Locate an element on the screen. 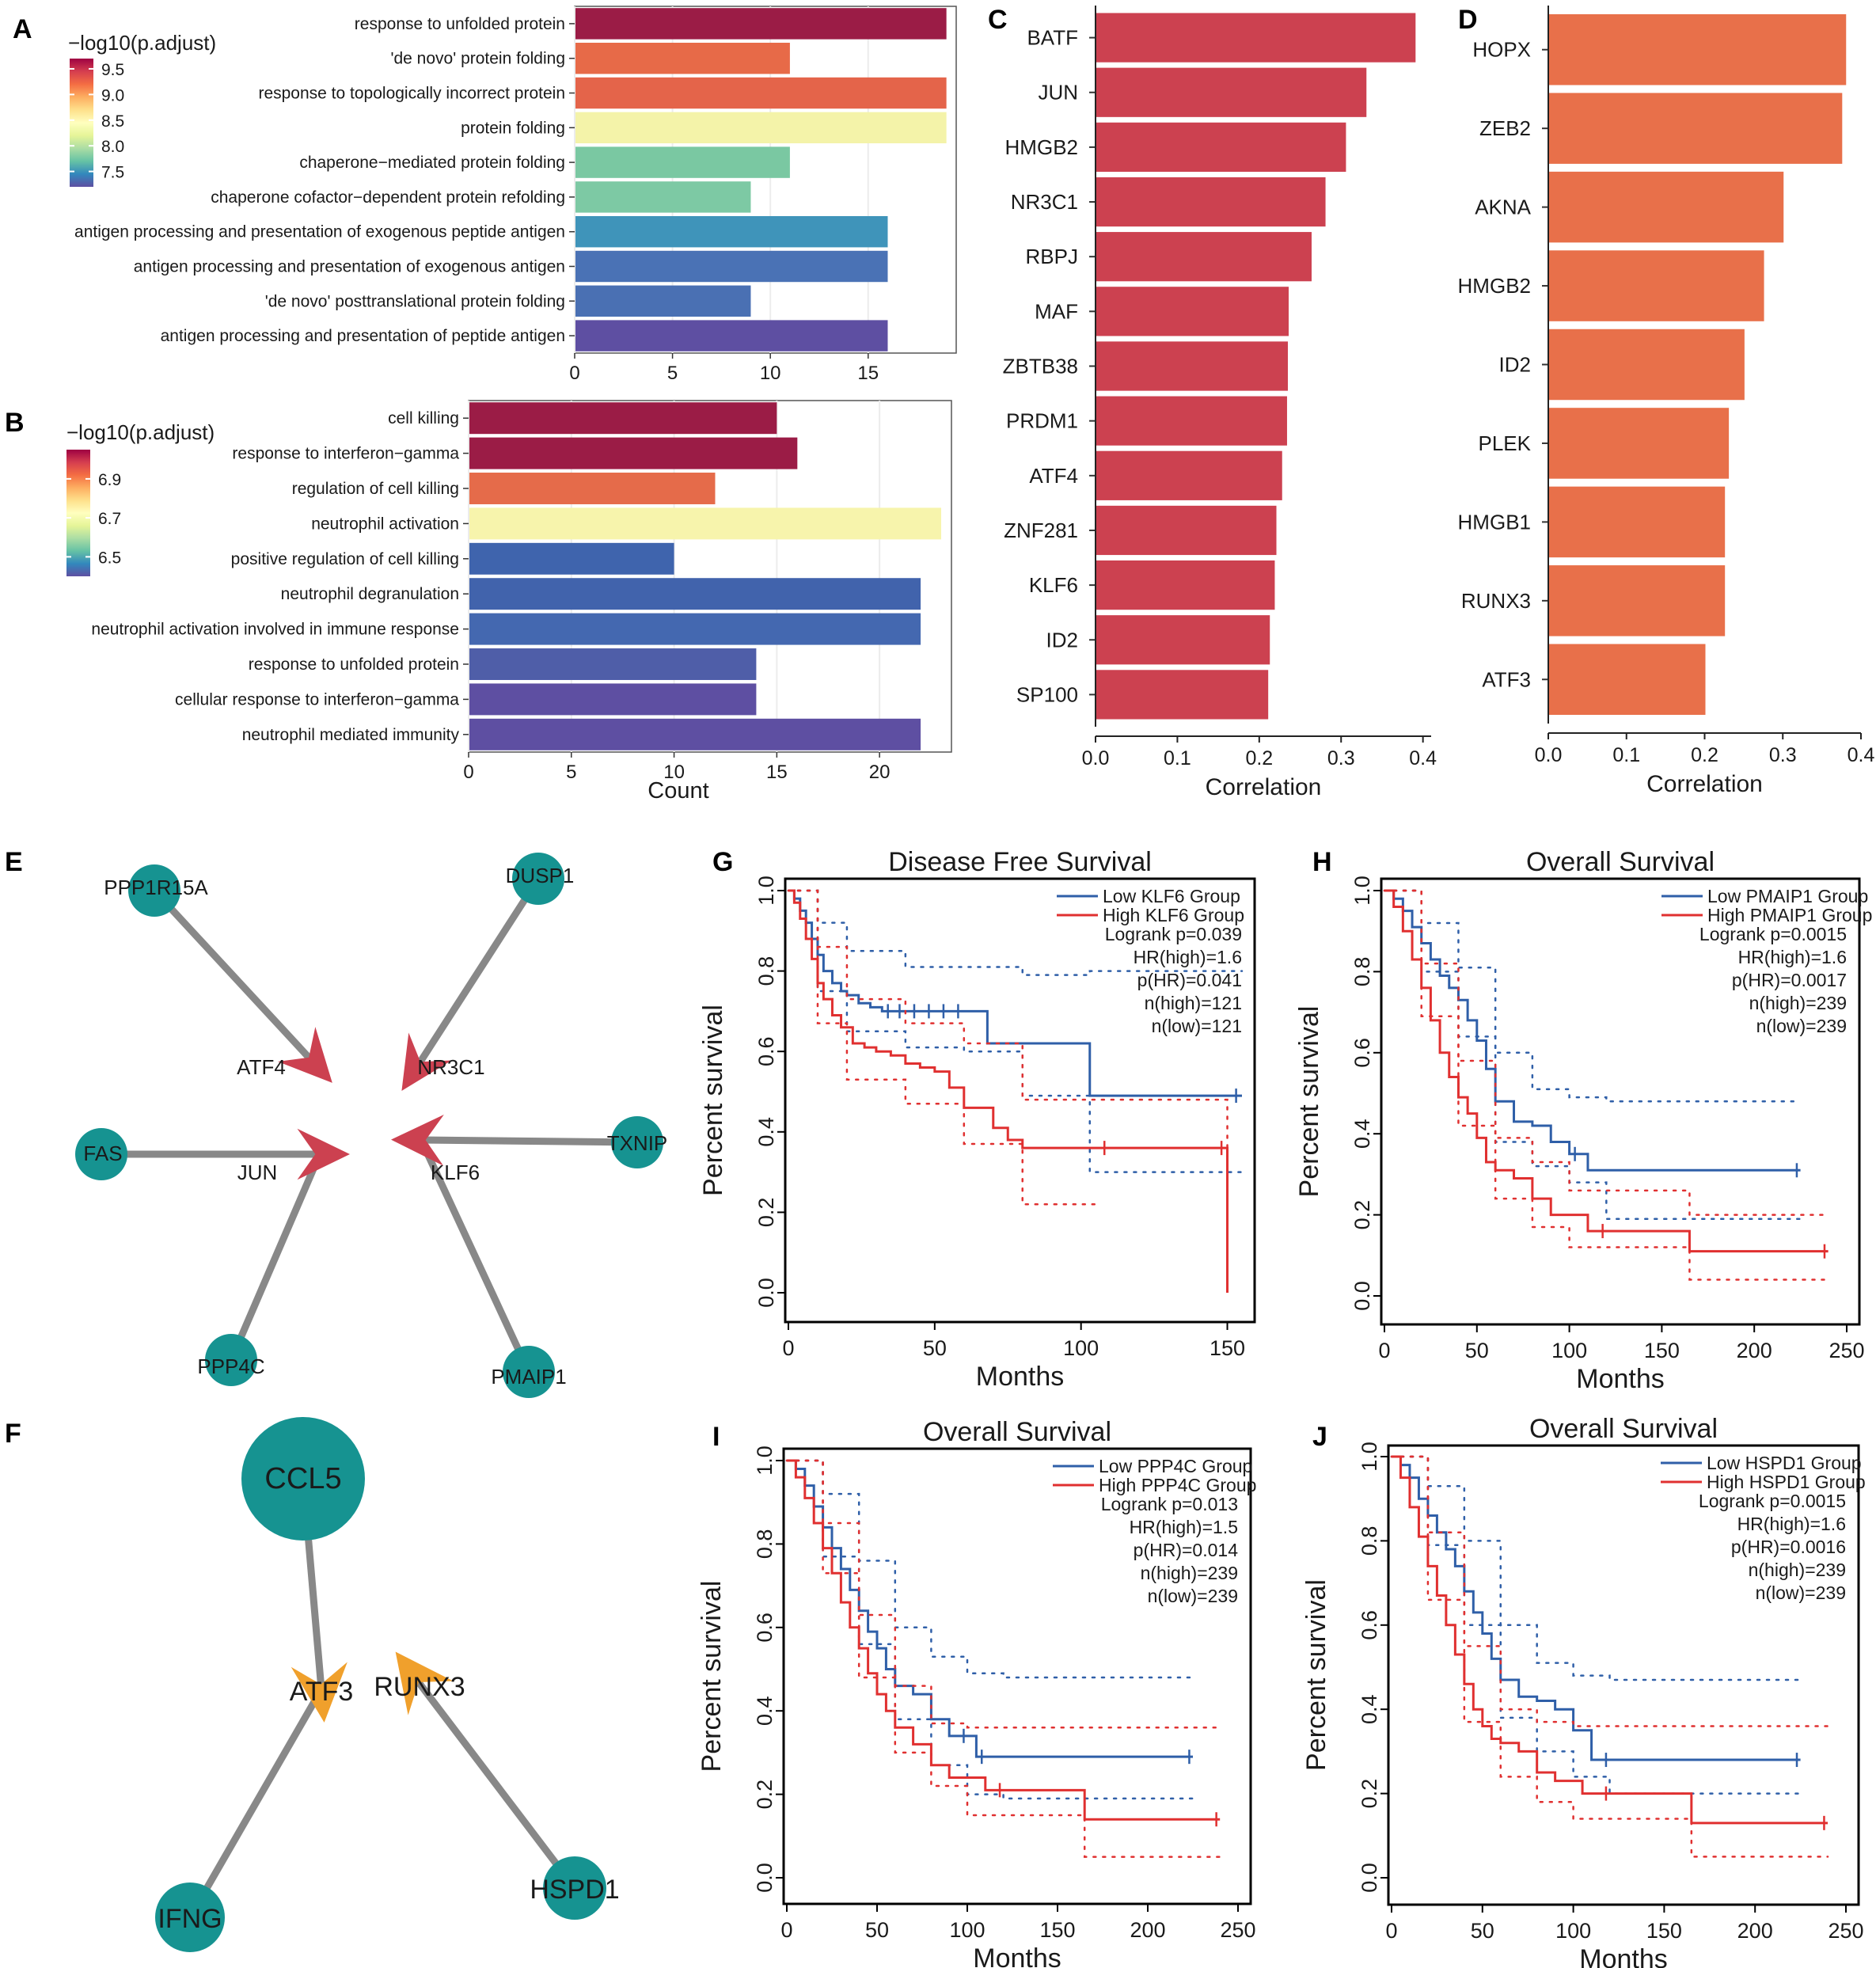  edge-ppp1r15a-atf4 is located at coordinates (233, 975).